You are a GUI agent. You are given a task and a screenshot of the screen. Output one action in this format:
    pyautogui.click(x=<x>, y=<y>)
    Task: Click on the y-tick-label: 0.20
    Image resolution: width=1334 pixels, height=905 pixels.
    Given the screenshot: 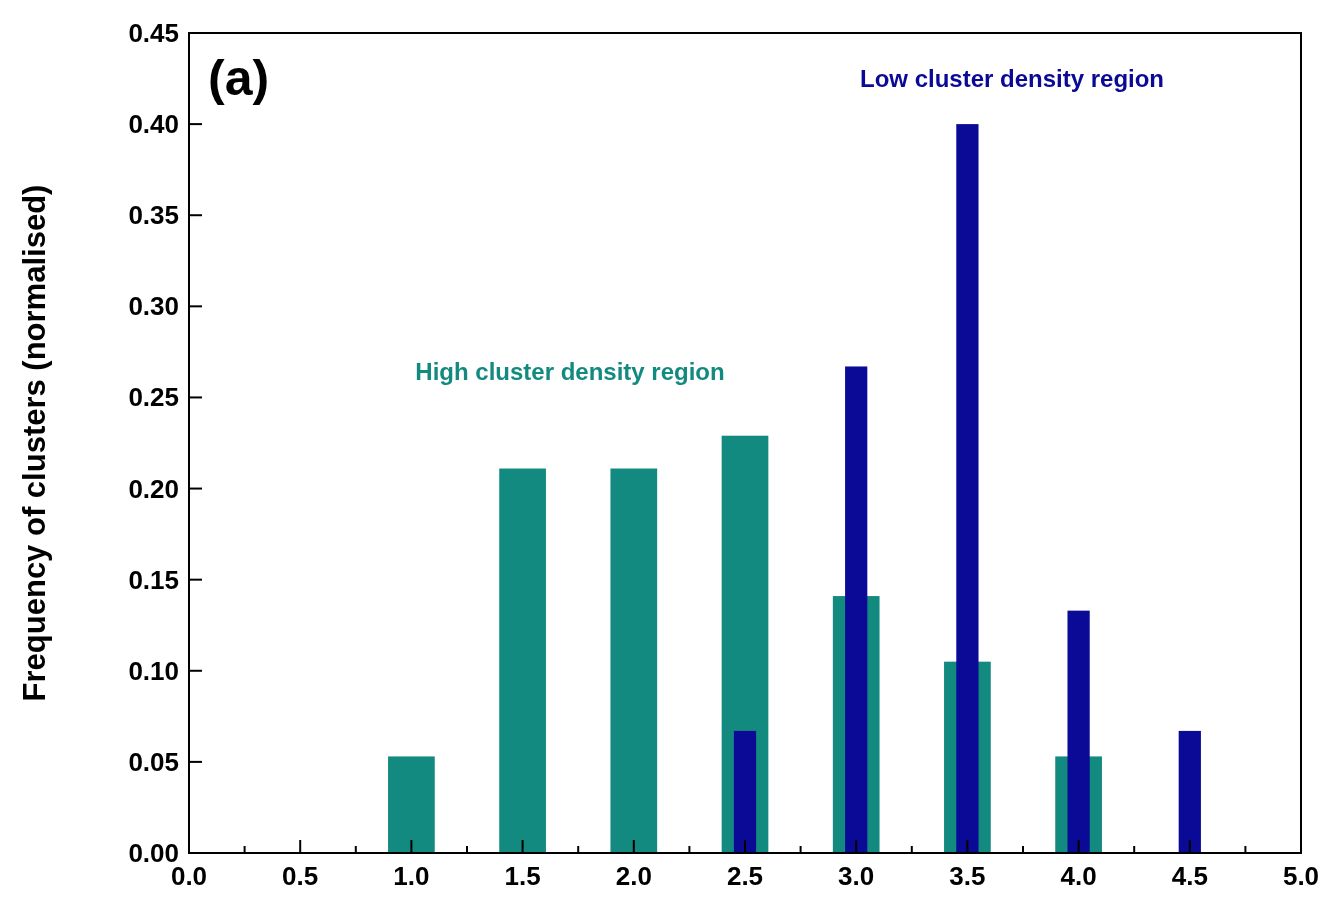 What is the action you would take?
    pyautogui.click(x=153, y=488)
    